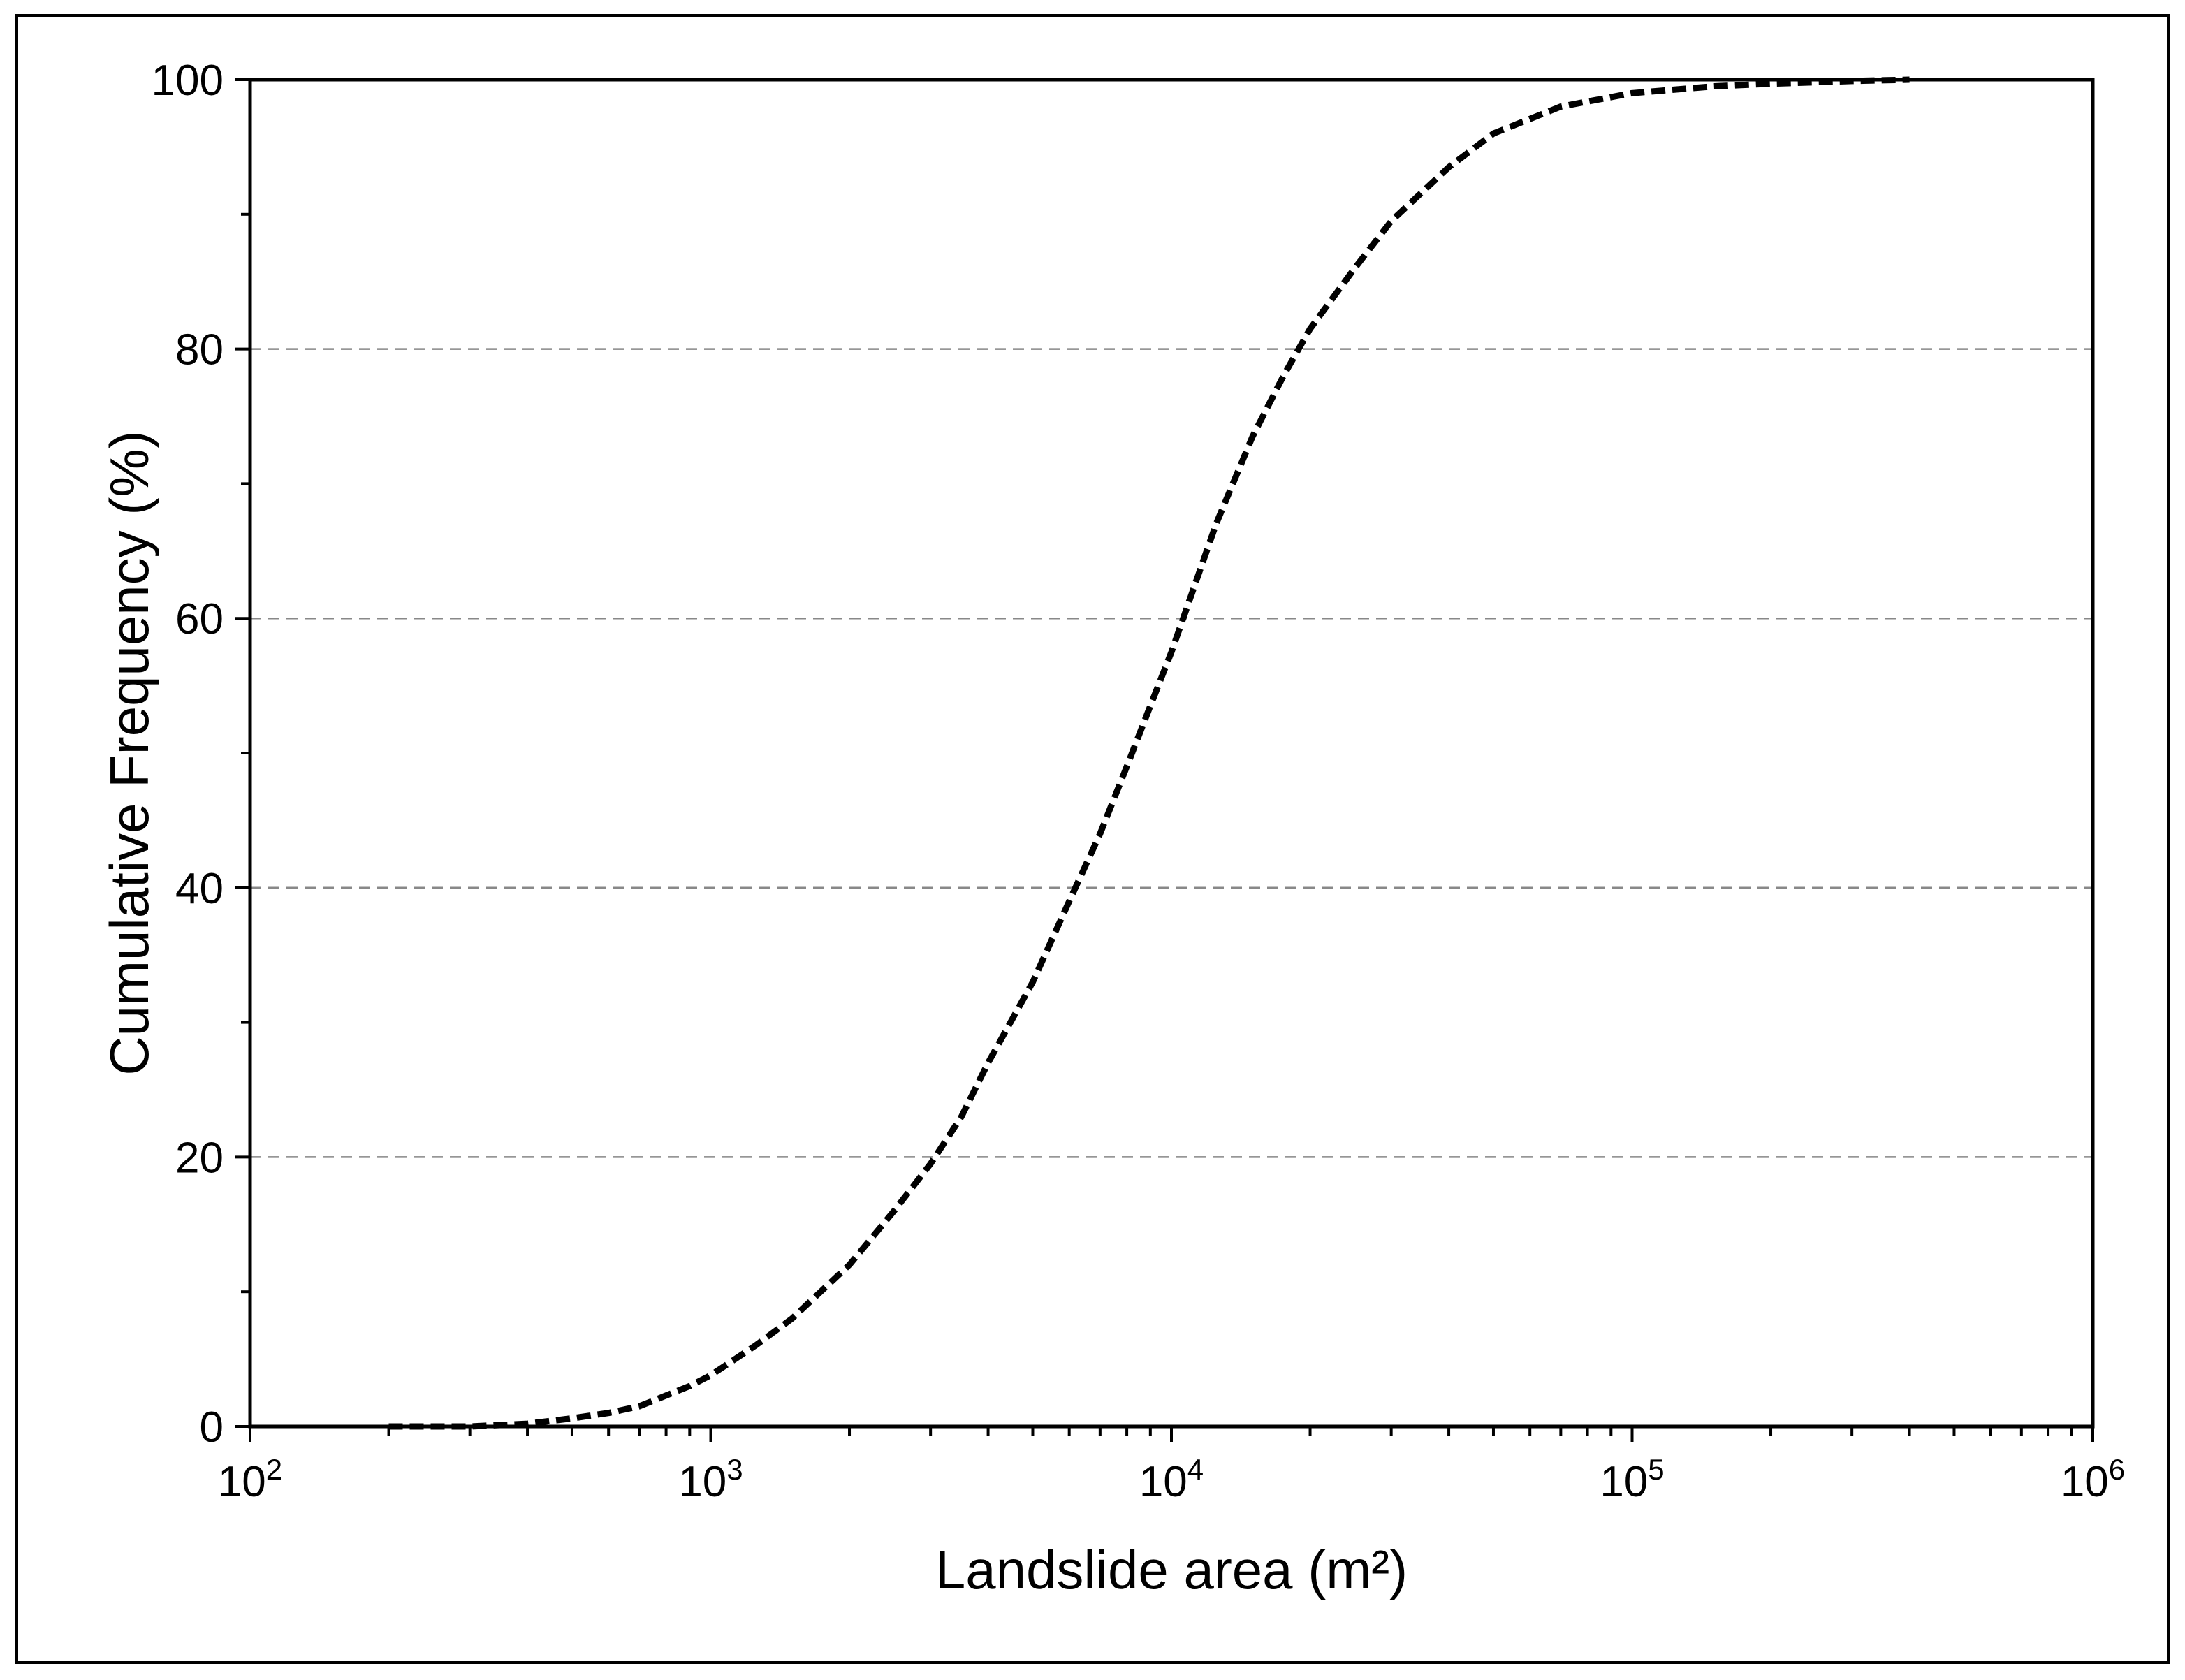  Describe the element at coordinates (1196, 1469) in the screenshot. I see `x-tick-label-exponent: 4` at that location.